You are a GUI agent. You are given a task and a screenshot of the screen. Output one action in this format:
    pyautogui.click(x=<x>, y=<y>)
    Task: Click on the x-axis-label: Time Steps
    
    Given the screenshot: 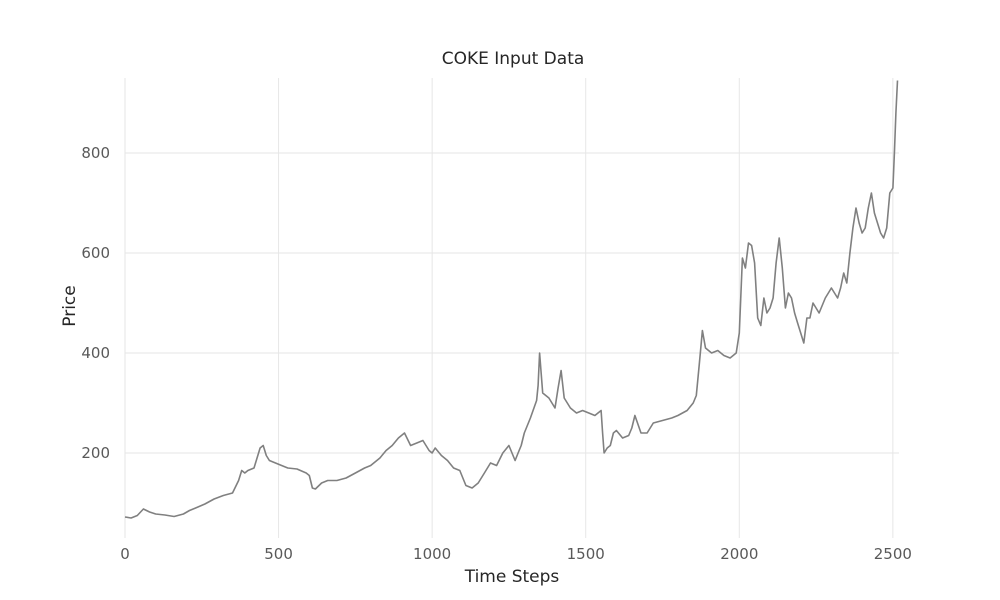 What is the action you would take?
    pyautogui.click(x=512, y=577)
    